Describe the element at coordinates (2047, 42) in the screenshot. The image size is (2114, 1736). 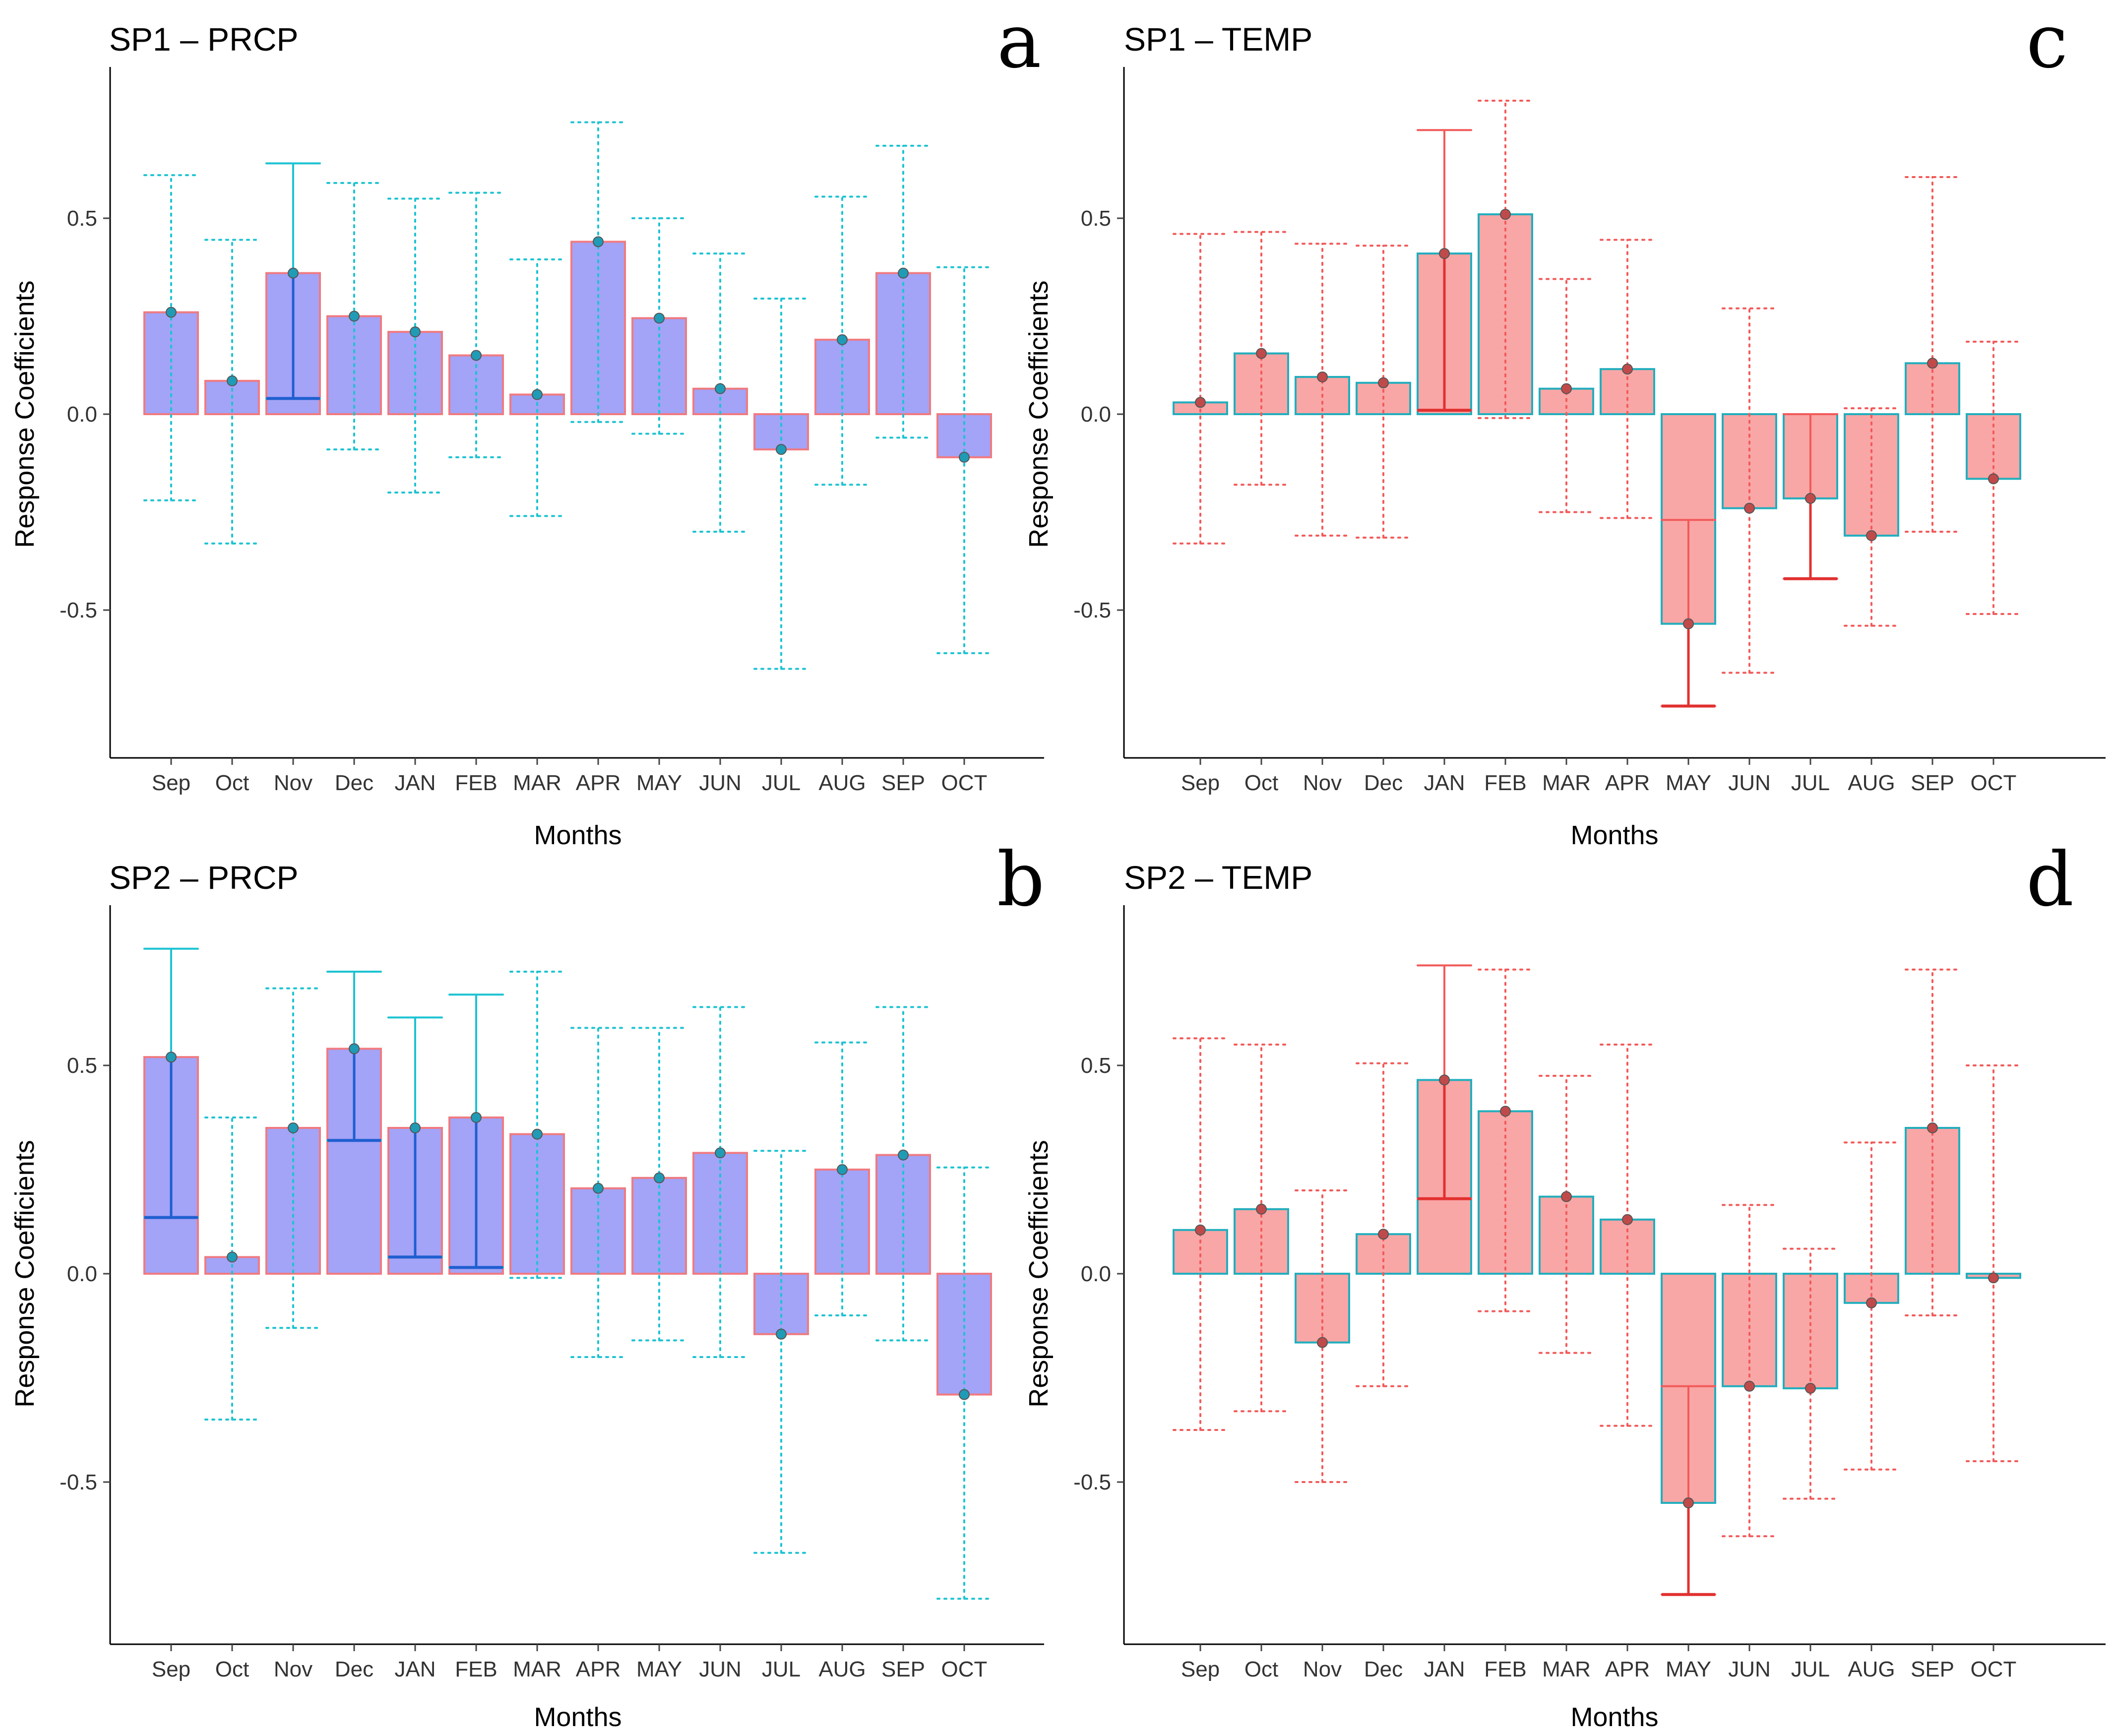
I see `panel-c-letter: c` at that location.